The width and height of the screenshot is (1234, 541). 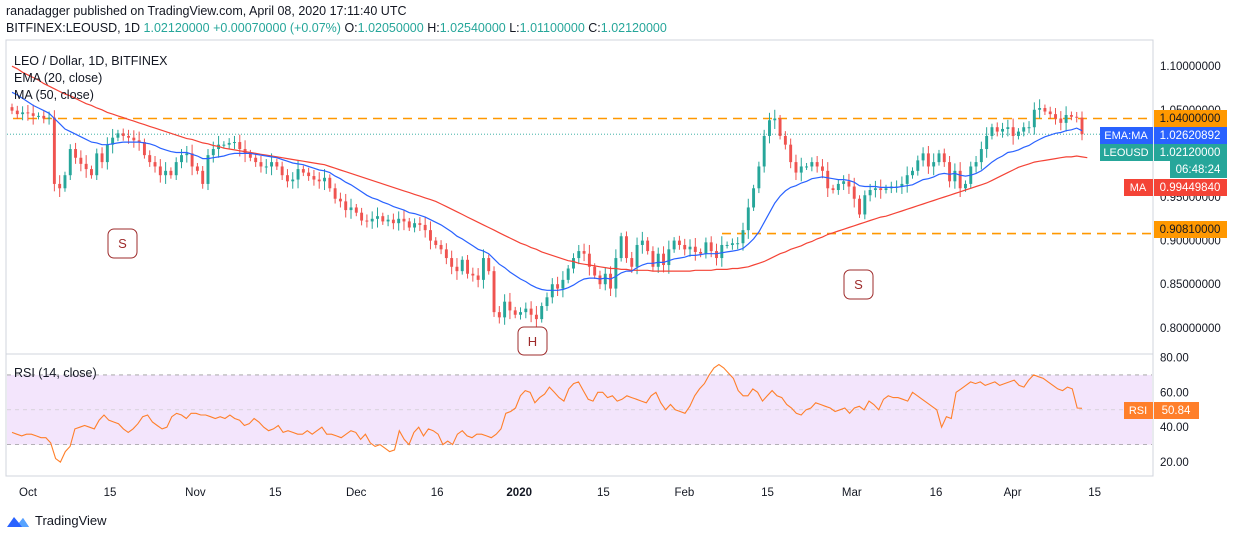 I want to click on annotation-s-right-text: S, so click(x=858, y=284).